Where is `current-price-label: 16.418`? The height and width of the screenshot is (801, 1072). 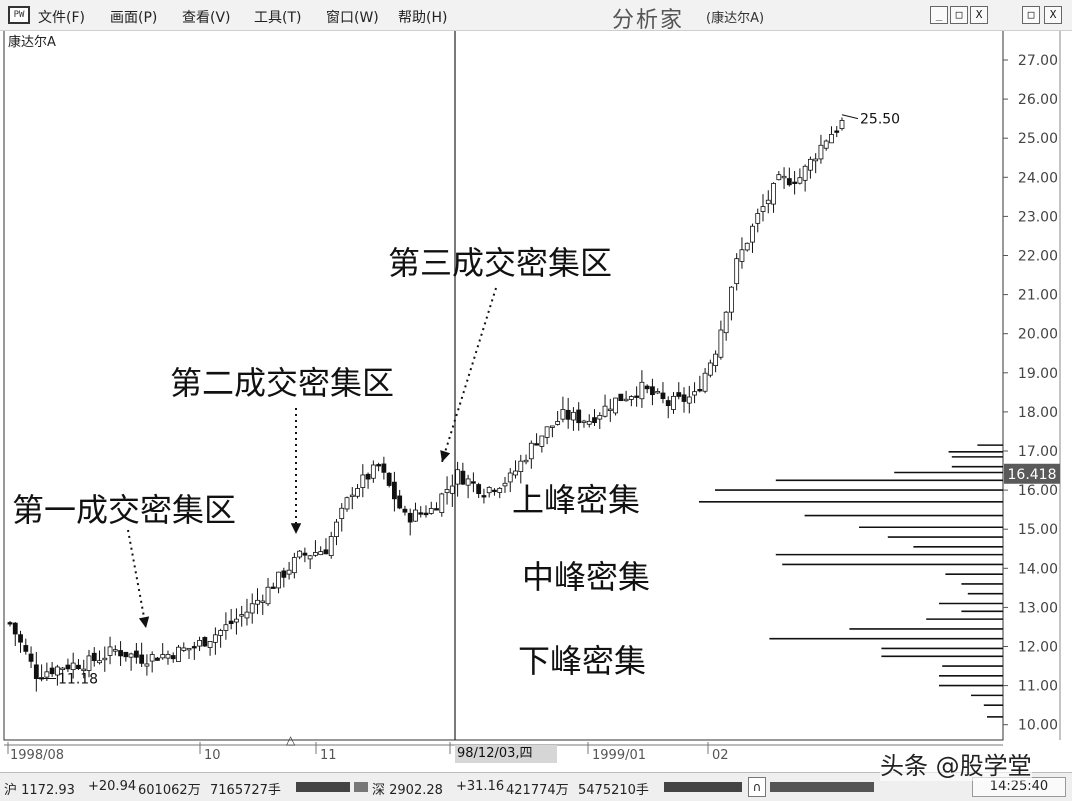
current-price-label: 16.418 is located at coordinates (1032, 475).